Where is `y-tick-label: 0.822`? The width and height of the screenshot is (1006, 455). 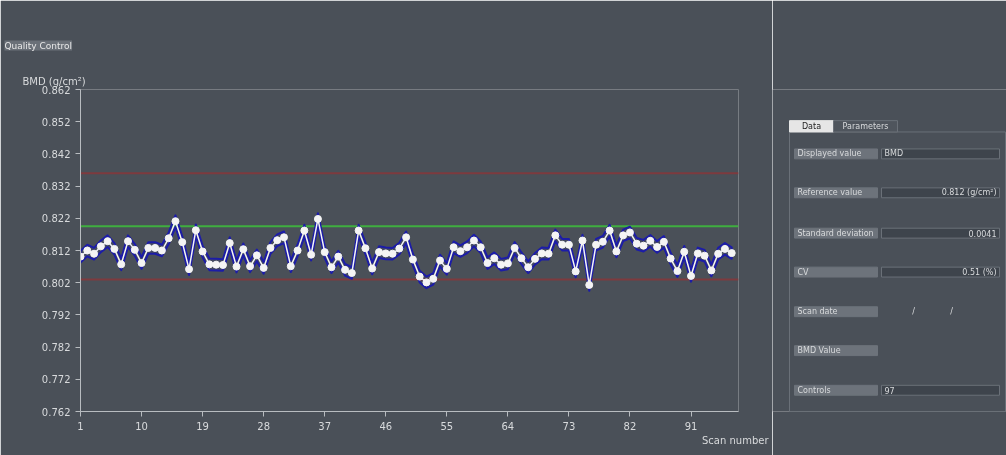 y-tick-label: 0.822 is located at coordinates (56, 219).